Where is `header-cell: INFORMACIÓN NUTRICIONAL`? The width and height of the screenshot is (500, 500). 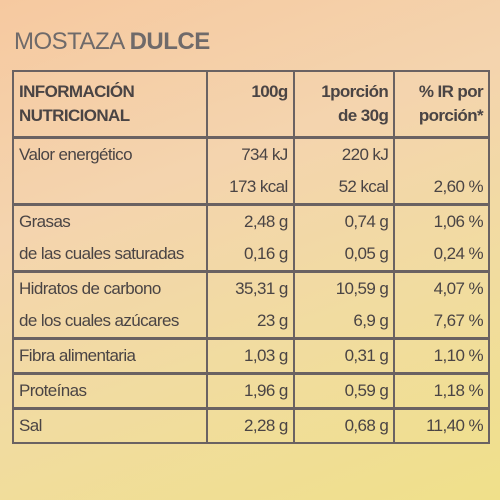 header-cell: INFORMACIÓN NUTRICIONAL is located at coordinates (110, 104).